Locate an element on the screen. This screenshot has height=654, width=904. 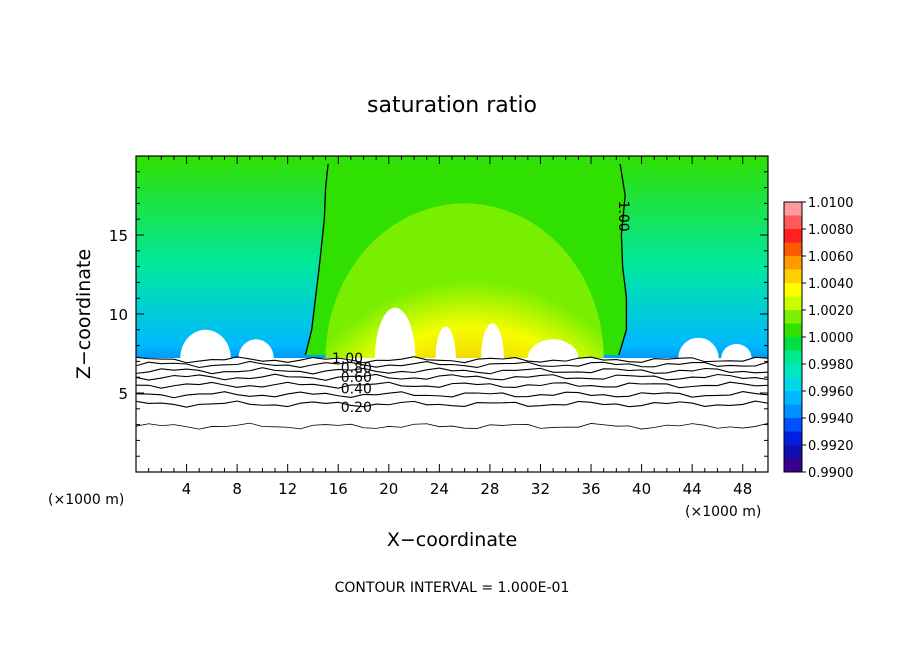
y-axis-label: Z−coordinate is located at coordinates (84, 314).